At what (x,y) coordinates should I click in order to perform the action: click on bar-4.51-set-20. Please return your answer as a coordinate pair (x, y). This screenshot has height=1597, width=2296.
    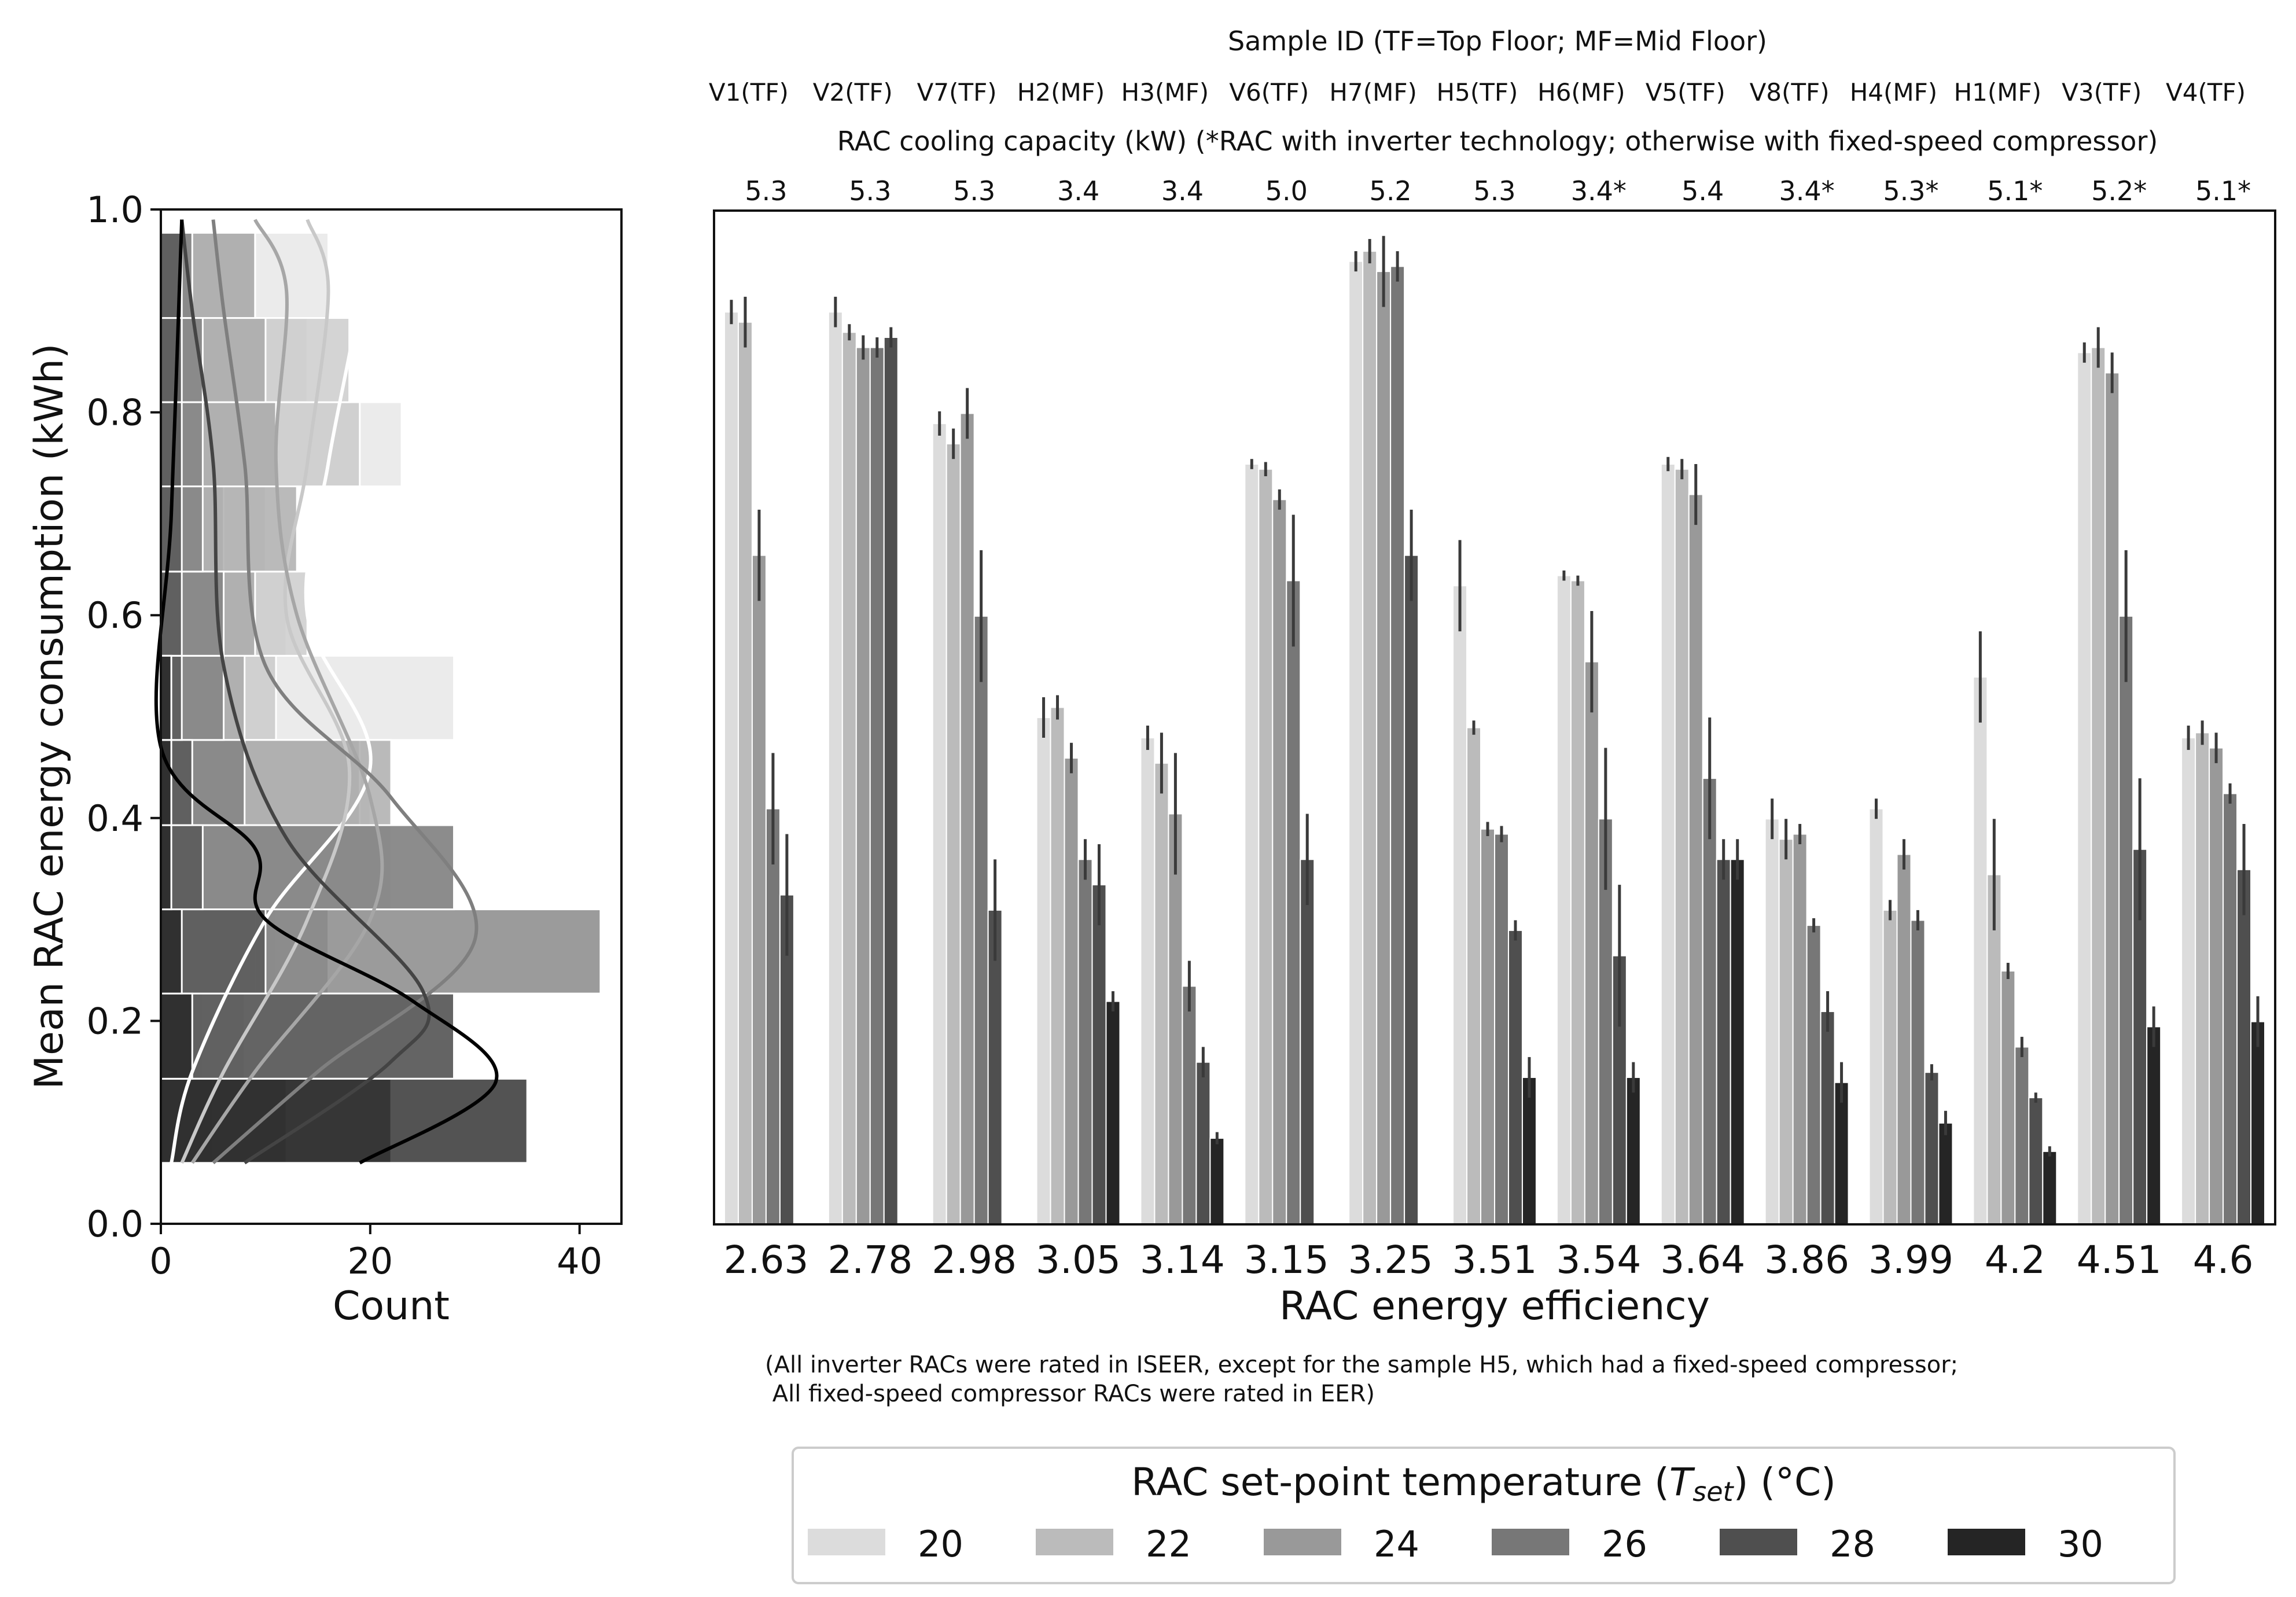
    Looking at the image, I should click on (2084, 788).